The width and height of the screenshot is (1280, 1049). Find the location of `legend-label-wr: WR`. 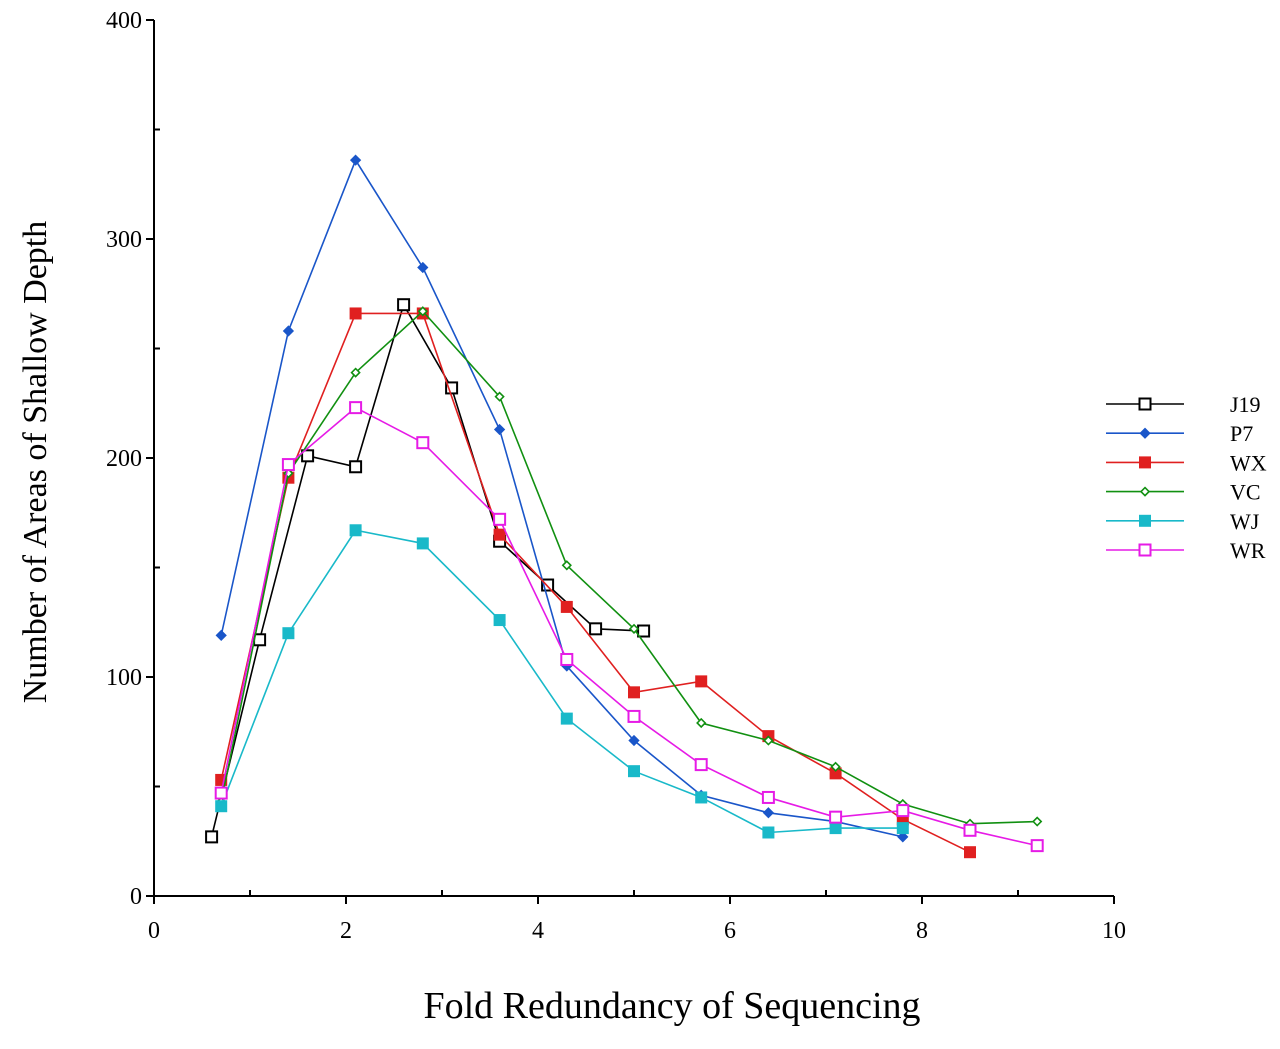

legend-label-wr: WR is located at coordinates (1248, 550).